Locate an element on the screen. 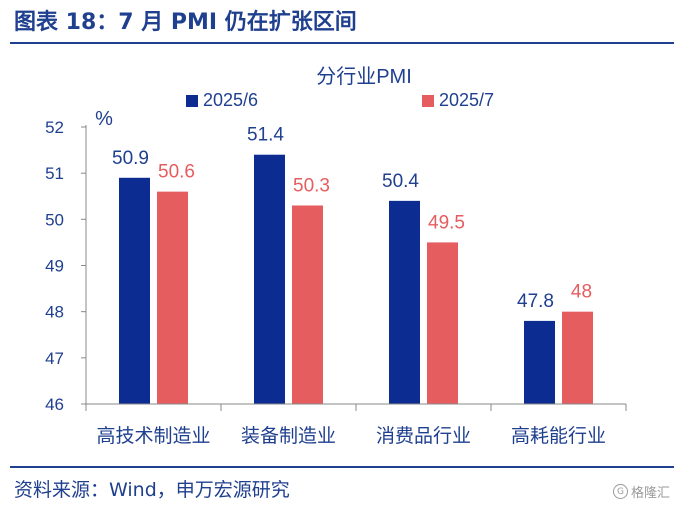 This screenshot has width=682, height=510. y-tick-label: 49 is located at coordinates (54, 266).